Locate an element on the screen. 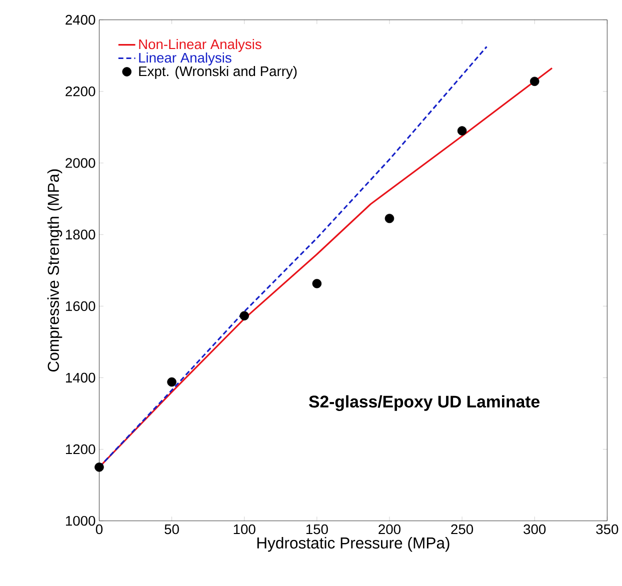 This screenshot has height=586, width=622. y-axis-title: Compressive Strength (MPa) is located at coordinates (54, 270).